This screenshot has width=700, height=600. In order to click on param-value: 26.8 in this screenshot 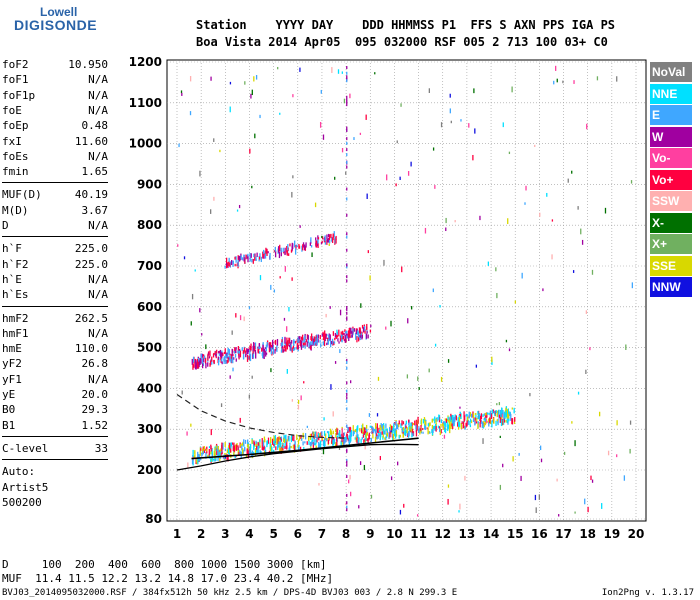, I will do `click(95, 364)`.